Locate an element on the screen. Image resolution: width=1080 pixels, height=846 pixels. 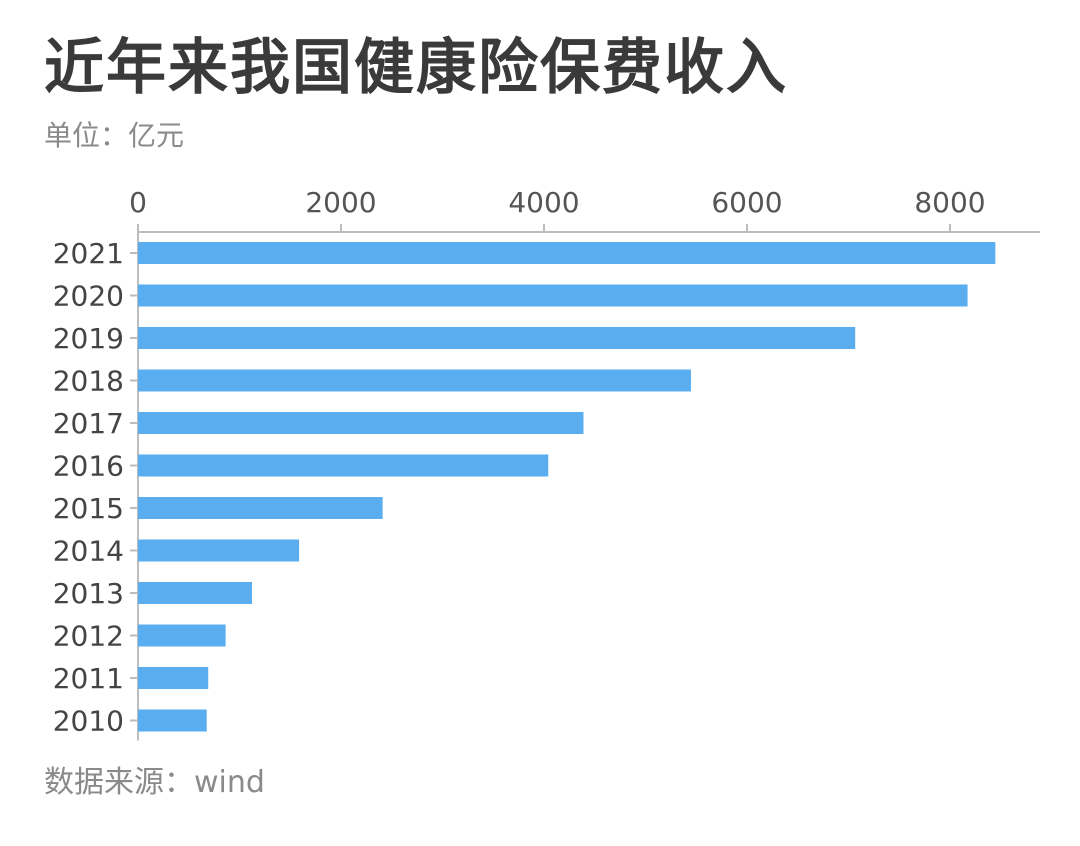
y-category-label: 2021 is located at coordinates (88, 253).